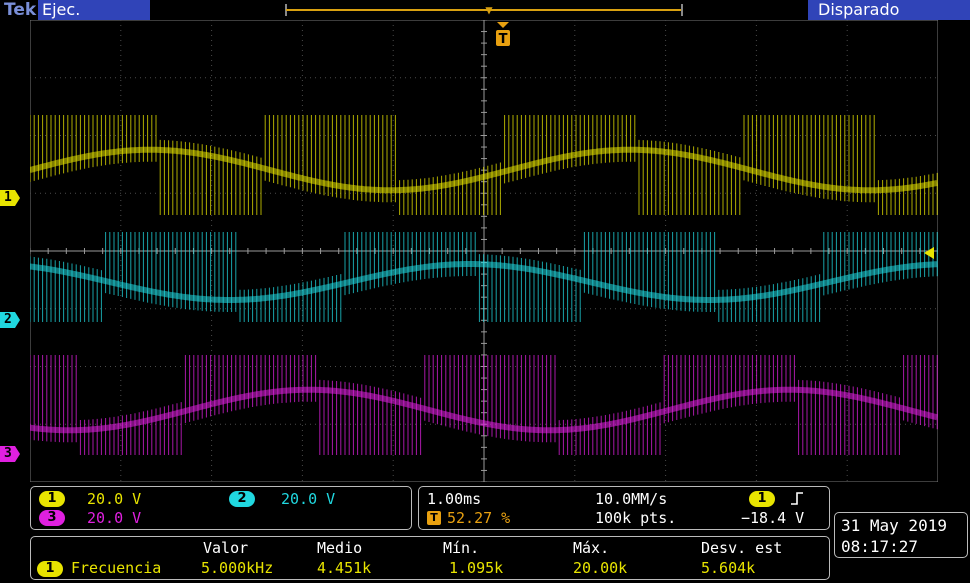 Image resolution: width=970 pixels, height=583 pixels. I want to click on meas-header-std: Desv. est, so click(742, 548).